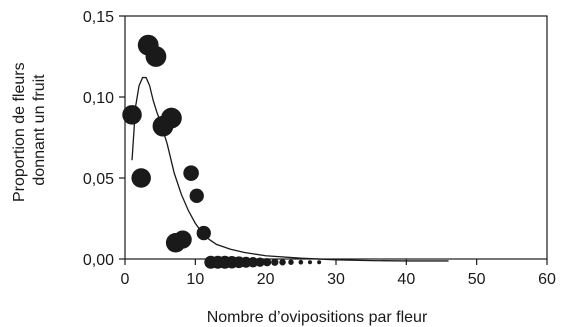 Image resolution: width=561 pixels, height=327 pixels. Describe the element at coordinates (336, 279) in the screenshot. I see `x-tick-label: 30` at that location.